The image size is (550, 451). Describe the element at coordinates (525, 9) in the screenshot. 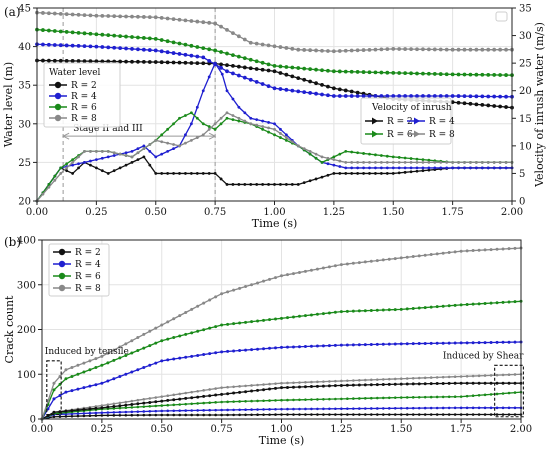

I see `y-tick-label-right: 35` at that location.